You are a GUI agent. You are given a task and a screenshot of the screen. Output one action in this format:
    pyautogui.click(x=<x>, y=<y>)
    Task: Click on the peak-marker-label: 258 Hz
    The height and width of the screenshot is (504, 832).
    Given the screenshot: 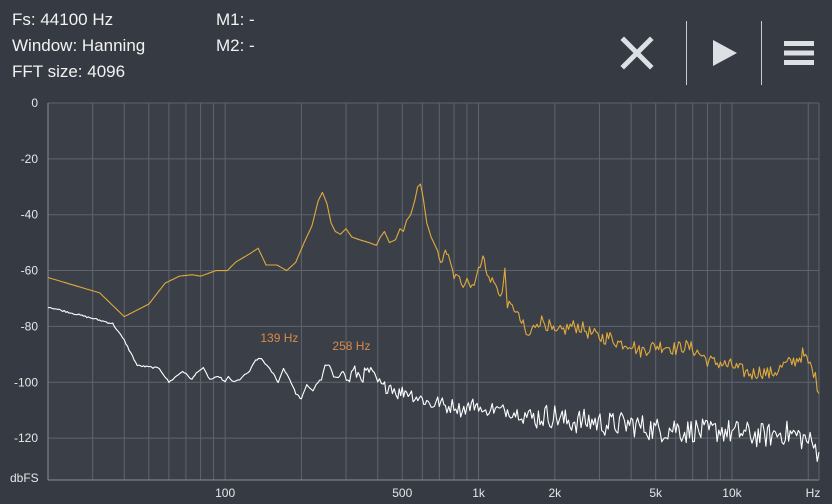 What is the action you would take?
    pyautogui.click(x=351, y=346)
    